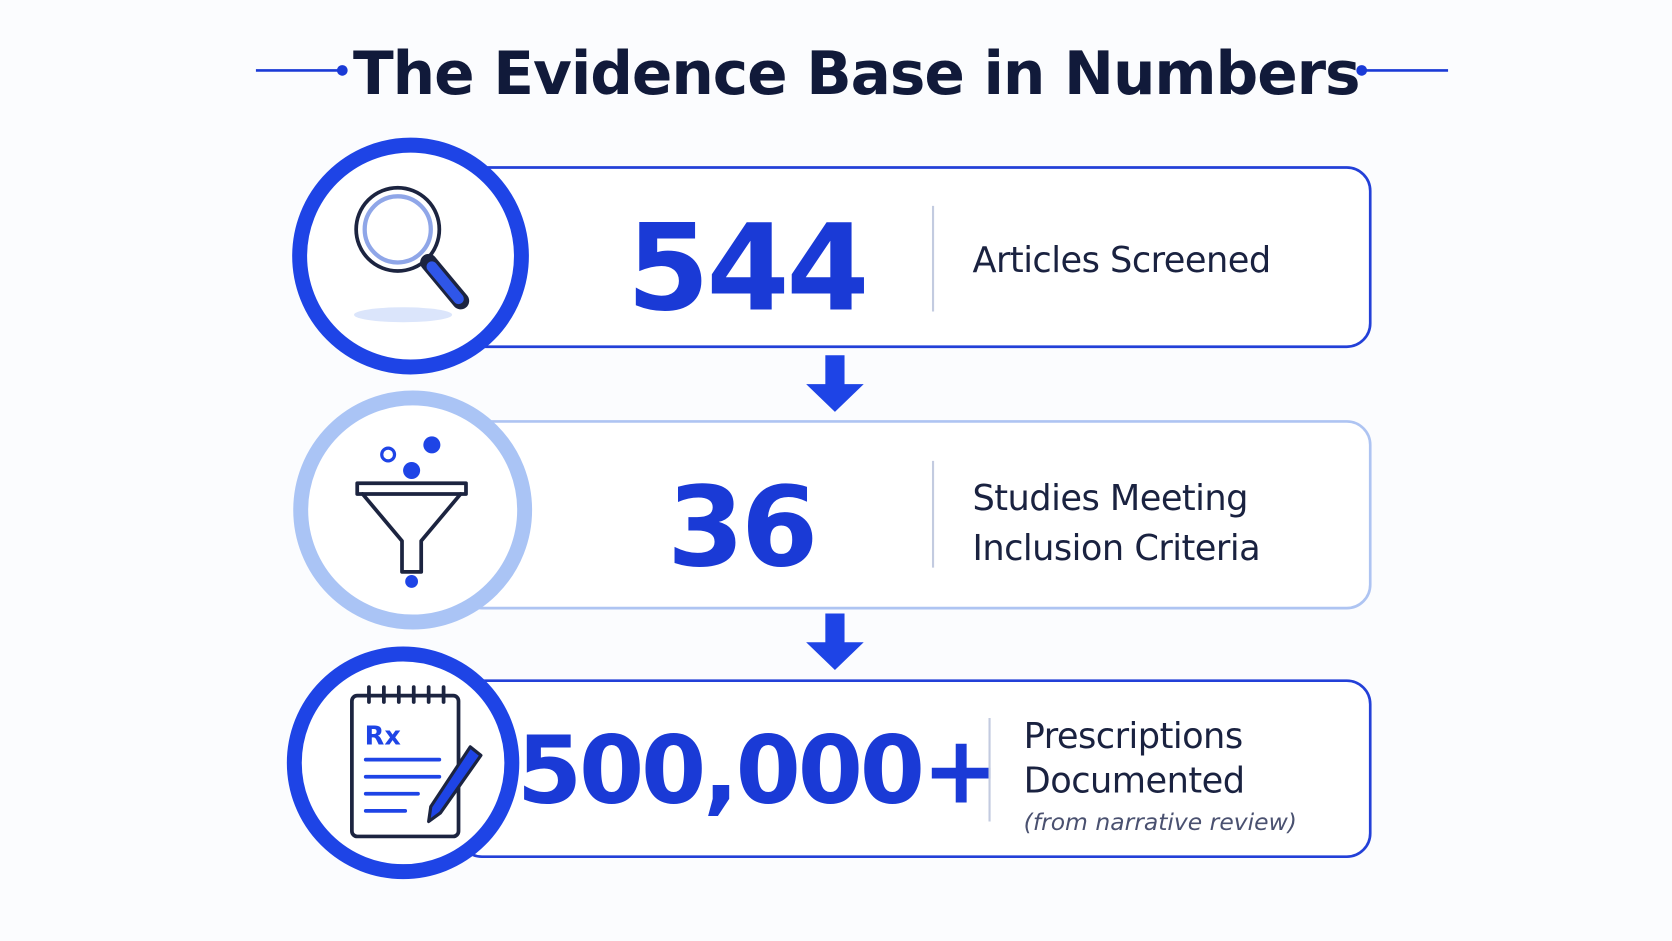 The width and height of the screenshot is (1672, 941). Describe the element at coordinates (403, 315) in the screenshot. I see `shadow` at that location.